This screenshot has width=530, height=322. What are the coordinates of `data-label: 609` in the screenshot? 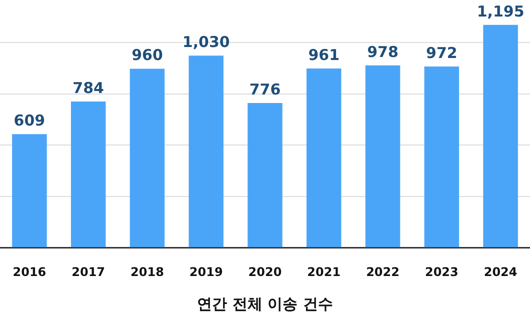 It's located at (30, 121).